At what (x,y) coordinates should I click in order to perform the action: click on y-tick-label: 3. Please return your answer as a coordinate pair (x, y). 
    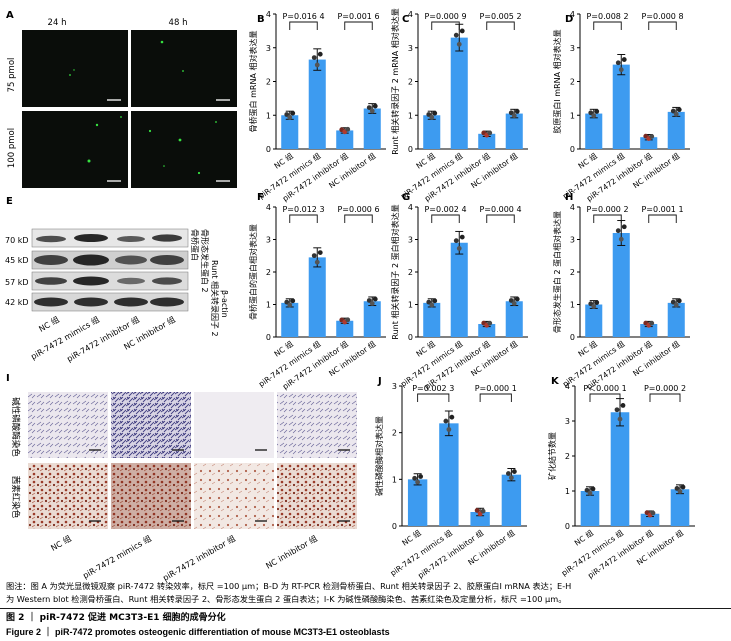
    Looking at the image, I should click on (572, 240).